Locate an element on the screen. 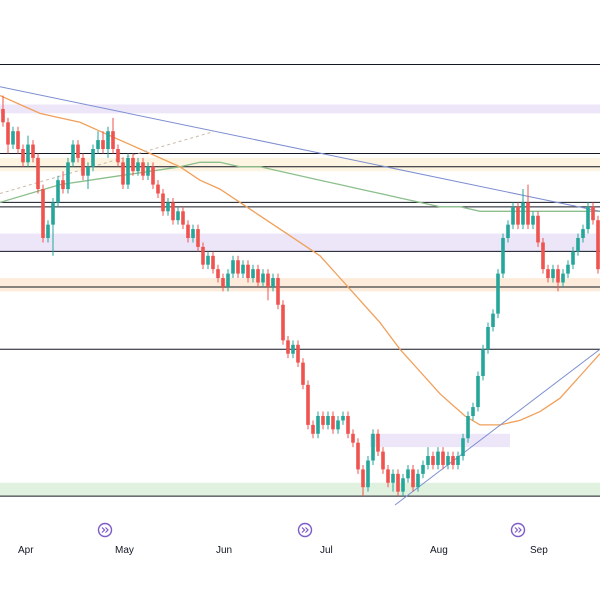 The width and height of the screenshot is (600, 600). event-marker-chevrons is located at coordinates (105, 530).